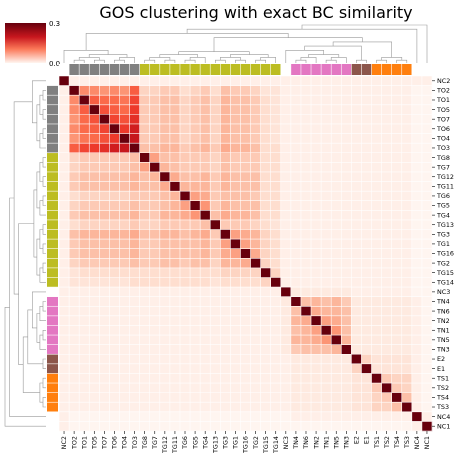  What do you see at coordinates (443, 330) in the screenshot?
I see `row-tick-label: TN1` at bounding box center [443, 330].